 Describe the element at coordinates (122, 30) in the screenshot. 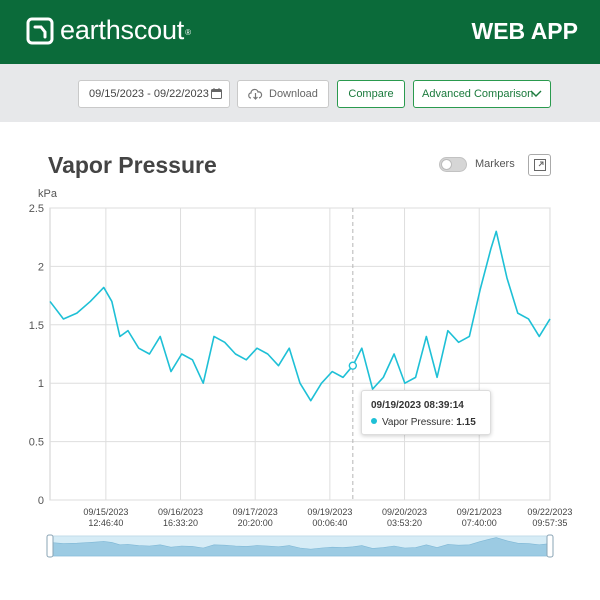

I see `brand-text: earthscout` at that location.